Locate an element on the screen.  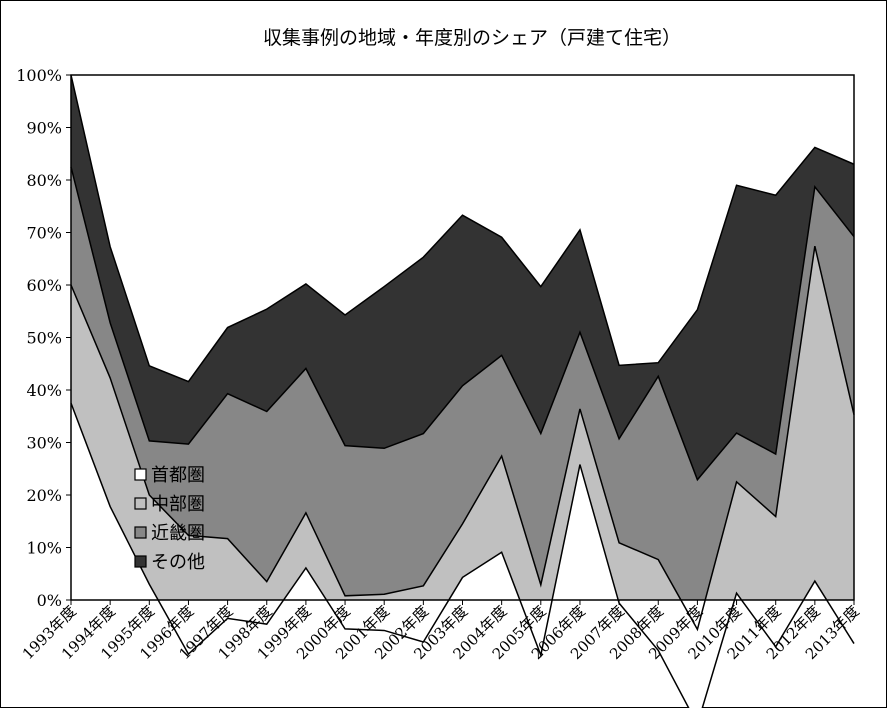
legend-label-3: その他 is located at coordinates (178, 562).